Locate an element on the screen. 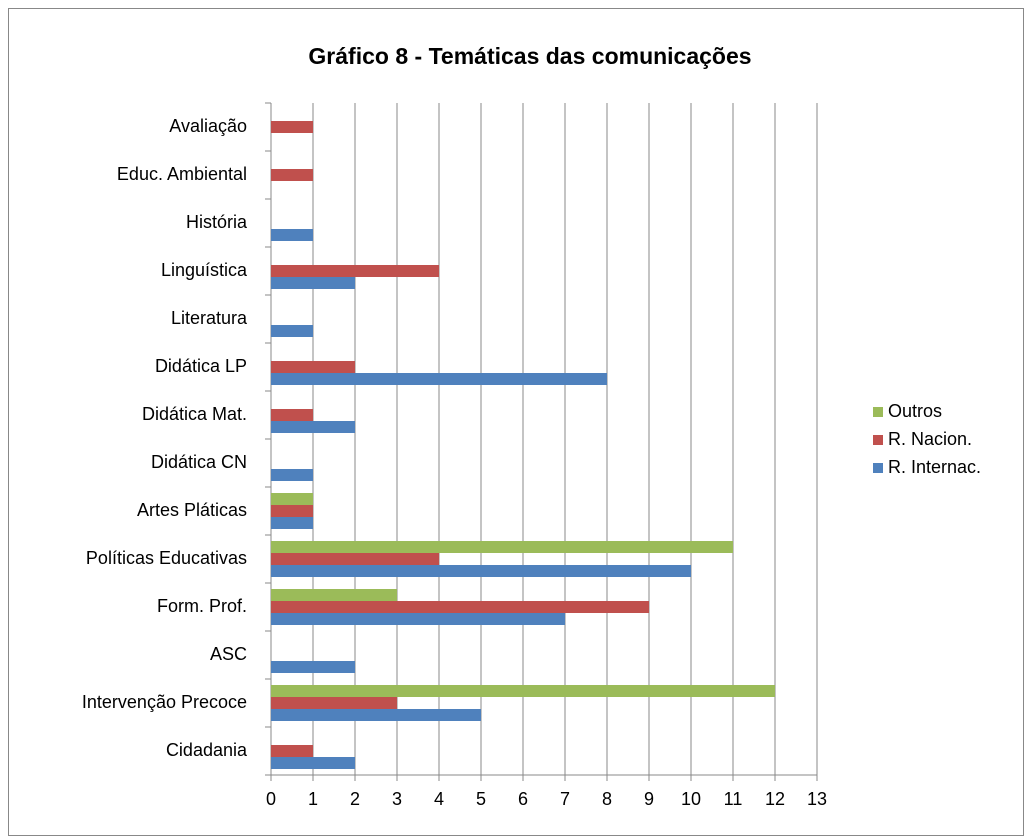 The height and width of the screenshot is (837, 1032). x-tick-label: 1 is located at coordinates (313, 799).